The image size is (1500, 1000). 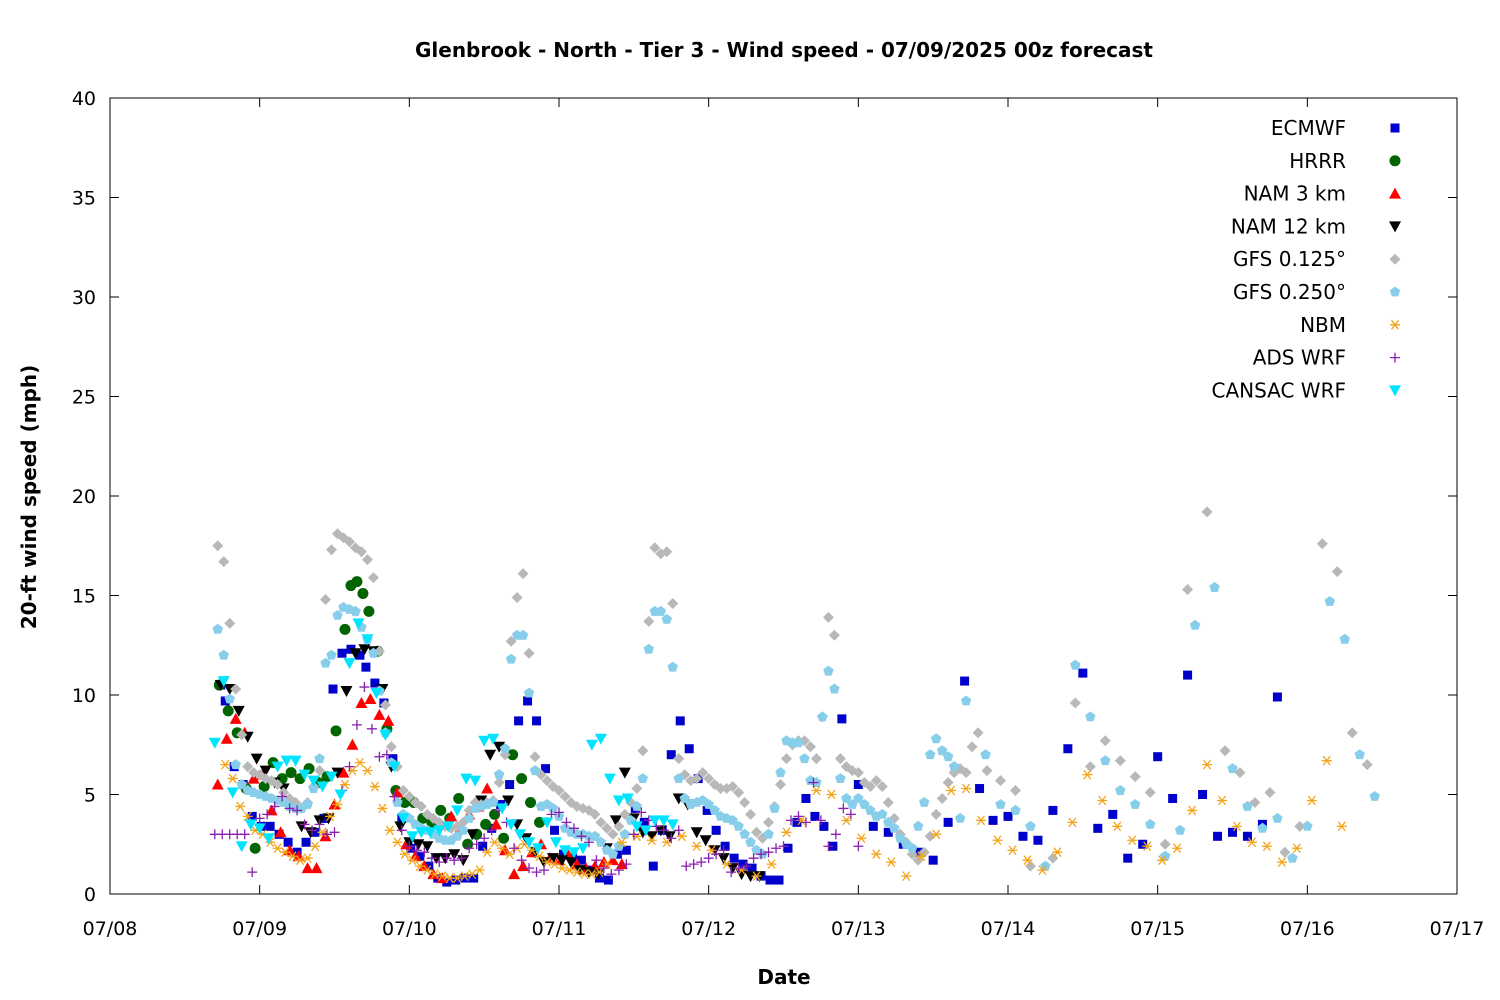 I want to click on legend-label: ADS WRF, so click(x=1299, y=358).